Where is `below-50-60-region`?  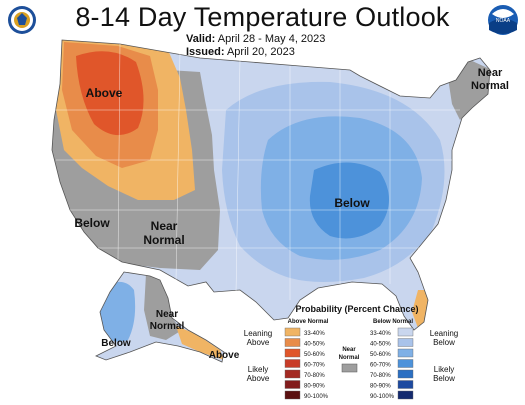
below-50-60-region is located at coordinates (341, 188).